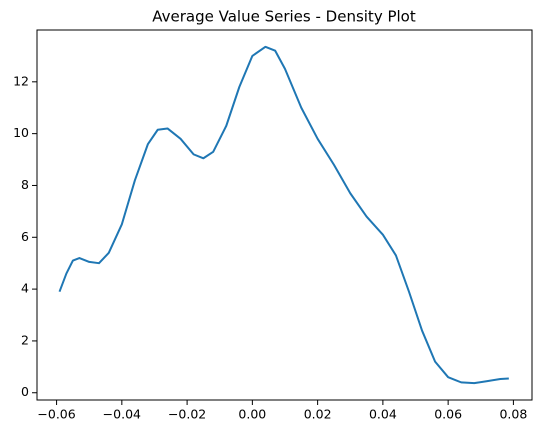  I want to click on x-tick-label: 0.04, so click(383, 414).